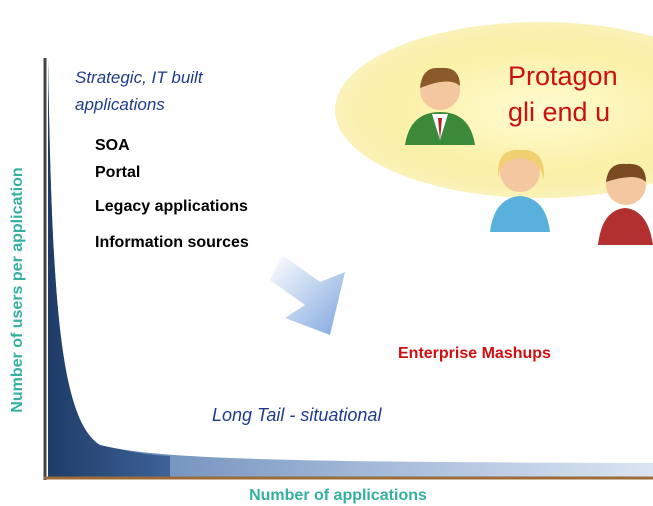 The width and height of the screenshot is (653, 506). What do you see at coordinates (171, 206) in the screenshot?
I see `head-item: Legacy applications` at bounding box center [171, 206].